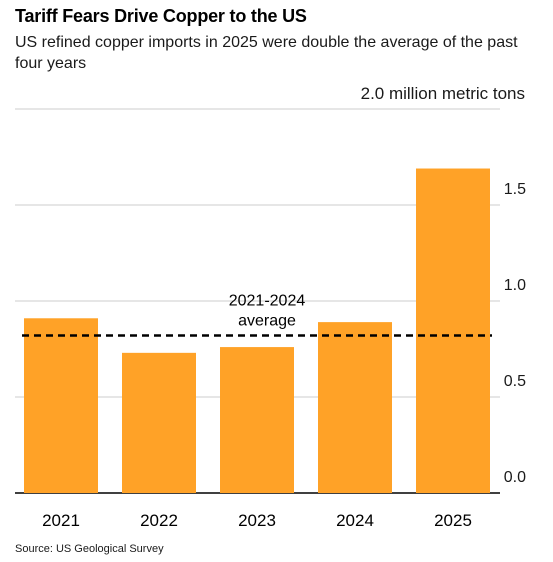 The image size is (553, 562). What do you see at coordinates (443, 93) in the screenshot?
I see `y-tick-label-4: 2.0 million metric tons` at bounding box center [443, 93].